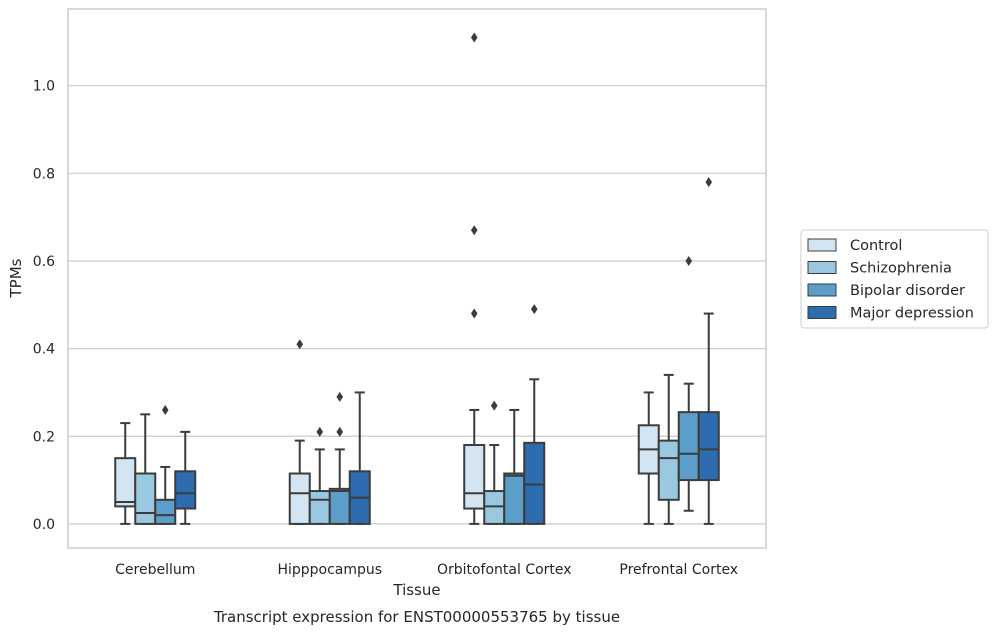  What do you see at coordinates (44, 306) in the screenshot?
I see `y-axis: 0.0 0.2 0.4 0.6 0.8 1.0` at bounding box center [44, 306].